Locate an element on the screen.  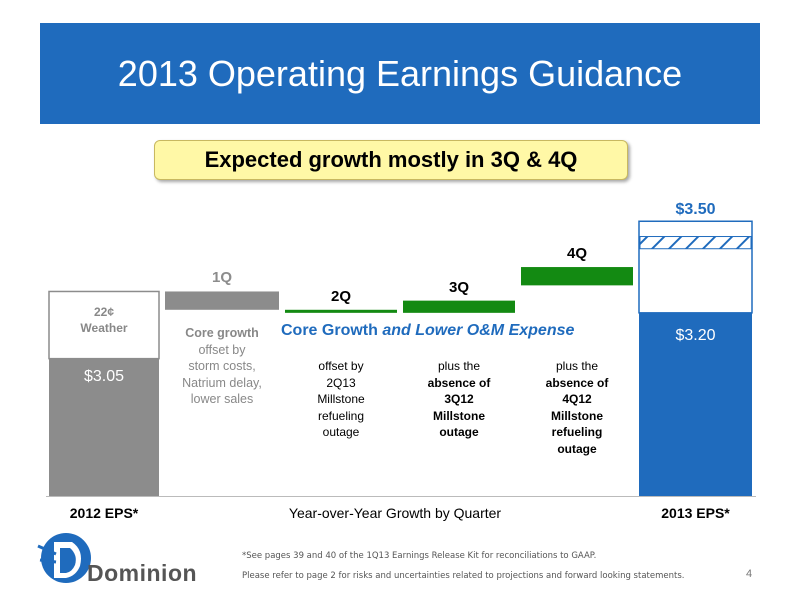
x-label-2012: 2012 EPS* is located at coordinates (104, 513).